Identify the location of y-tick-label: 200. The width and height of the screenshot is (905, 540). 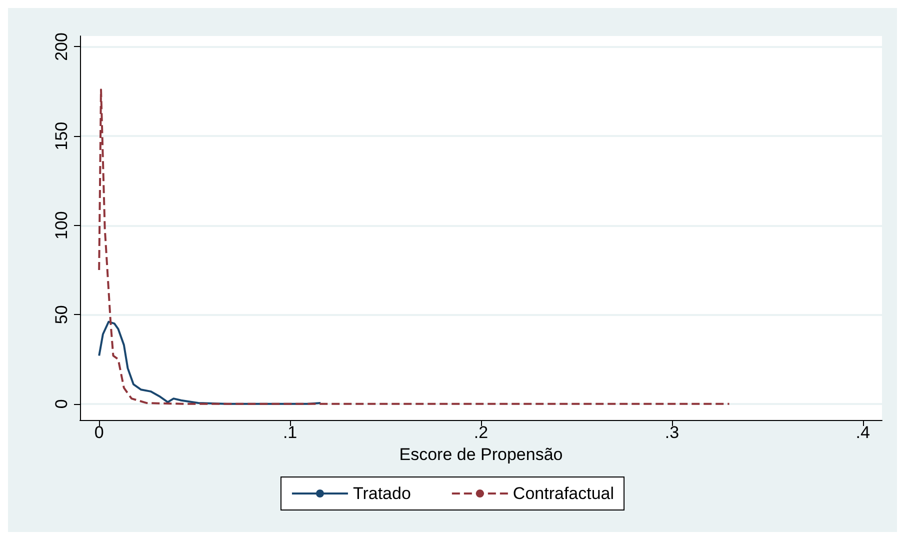
(61, 46).